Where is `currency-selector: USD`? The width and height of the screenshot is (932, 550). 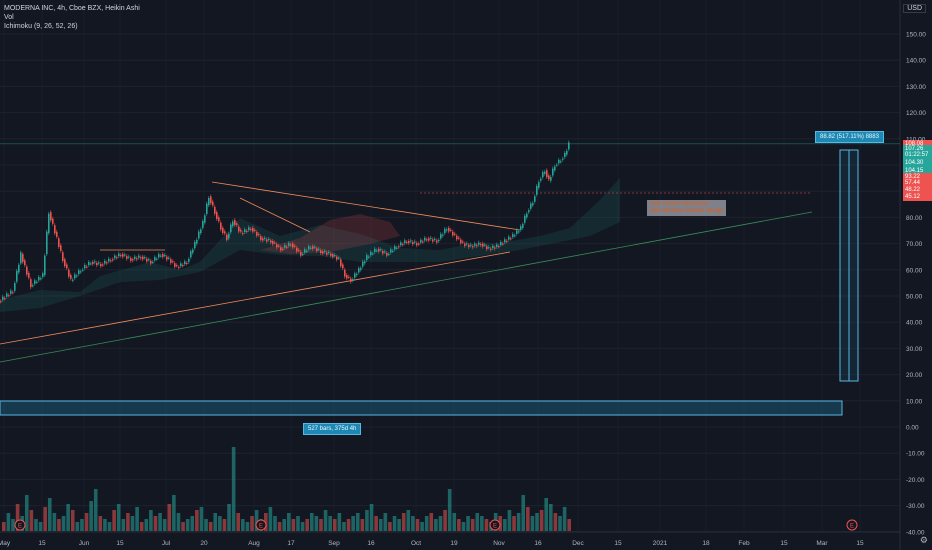
currency-selector: USD is located at coordinates (914, 8).